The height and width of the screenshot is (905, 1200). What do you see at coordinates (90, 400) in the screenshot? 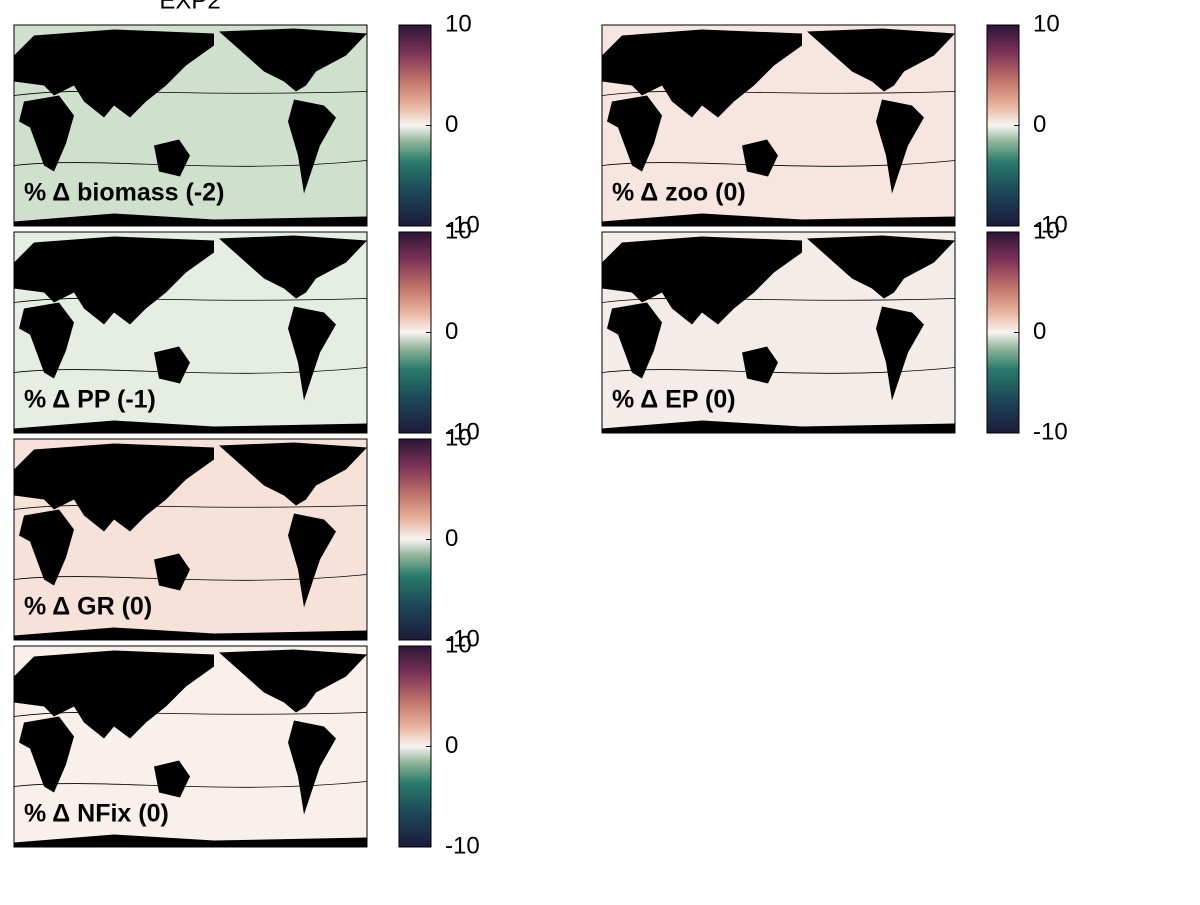
I see `panel-label: % Δ PP (-1)` at bounding box center [90, 400].